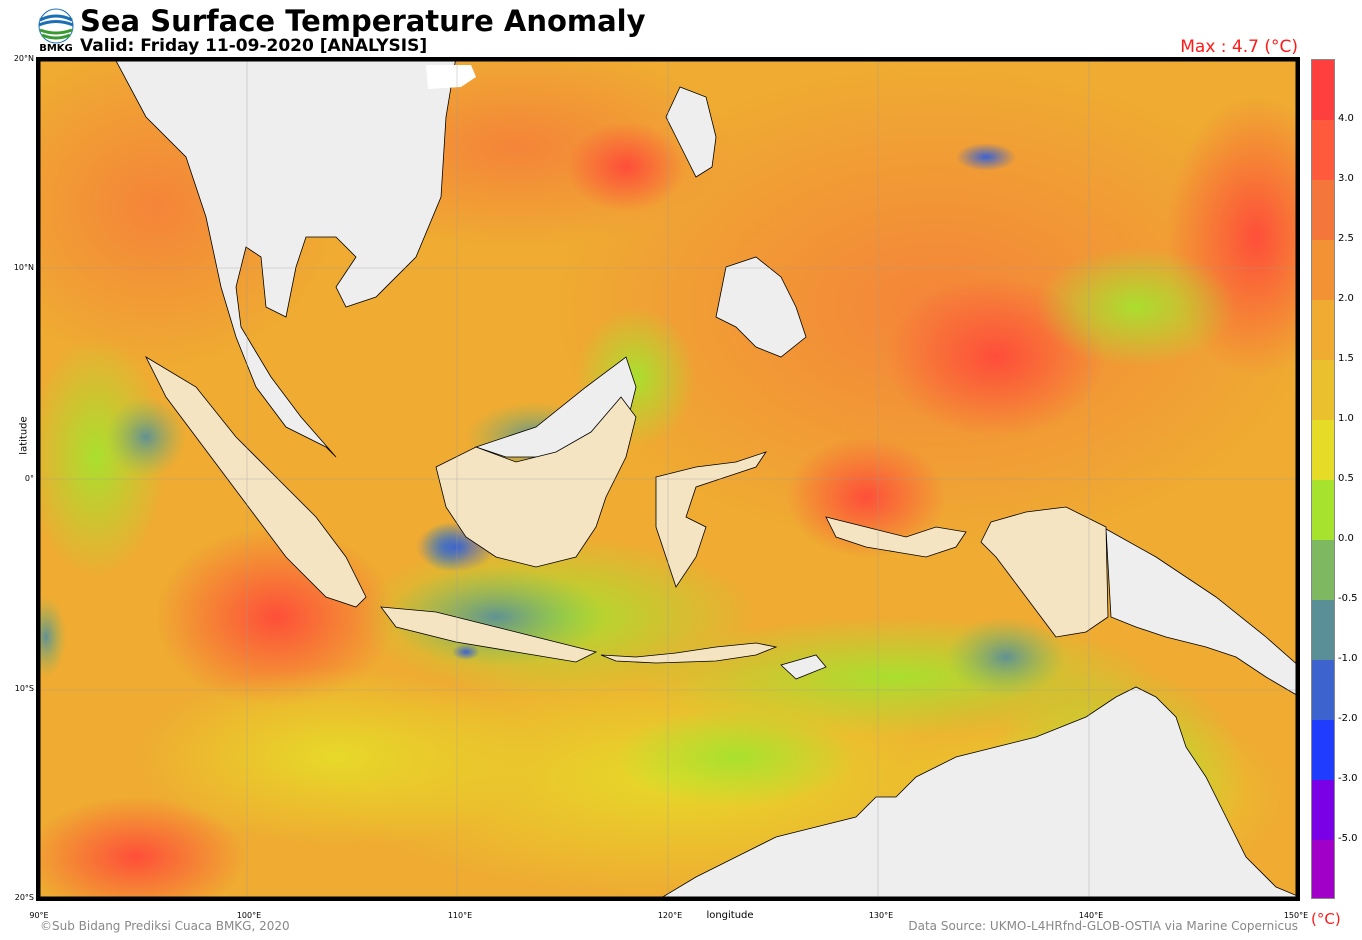 The image size is (1362, 940). What do you see at coordinates (1346, 538) in the screenshot?
I see `colorbar-label: 0.0` at bounding box center [1346, 538].